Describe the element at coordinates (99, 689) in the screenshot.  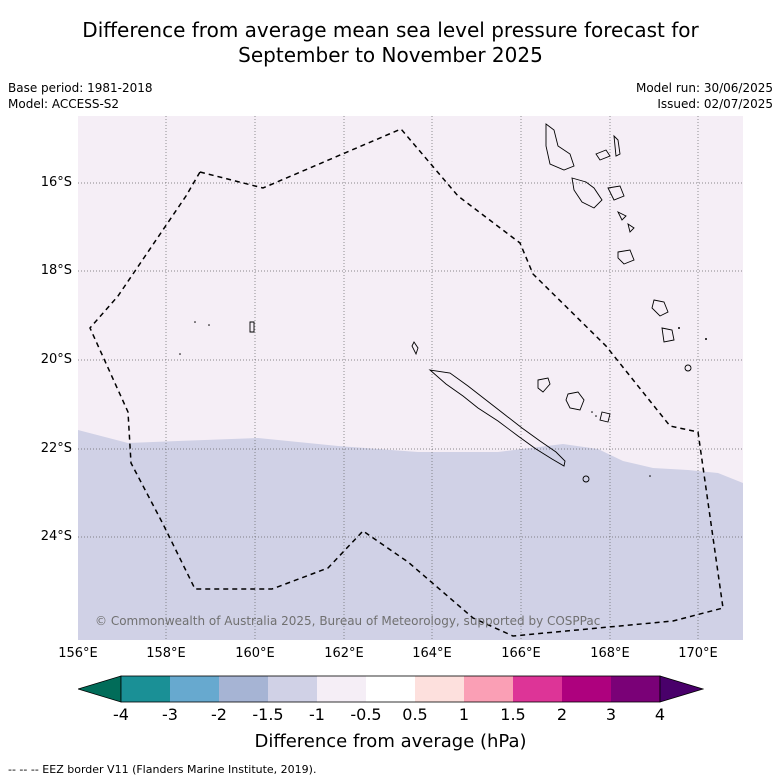
I see `colorbar-under-arrow` at that location.